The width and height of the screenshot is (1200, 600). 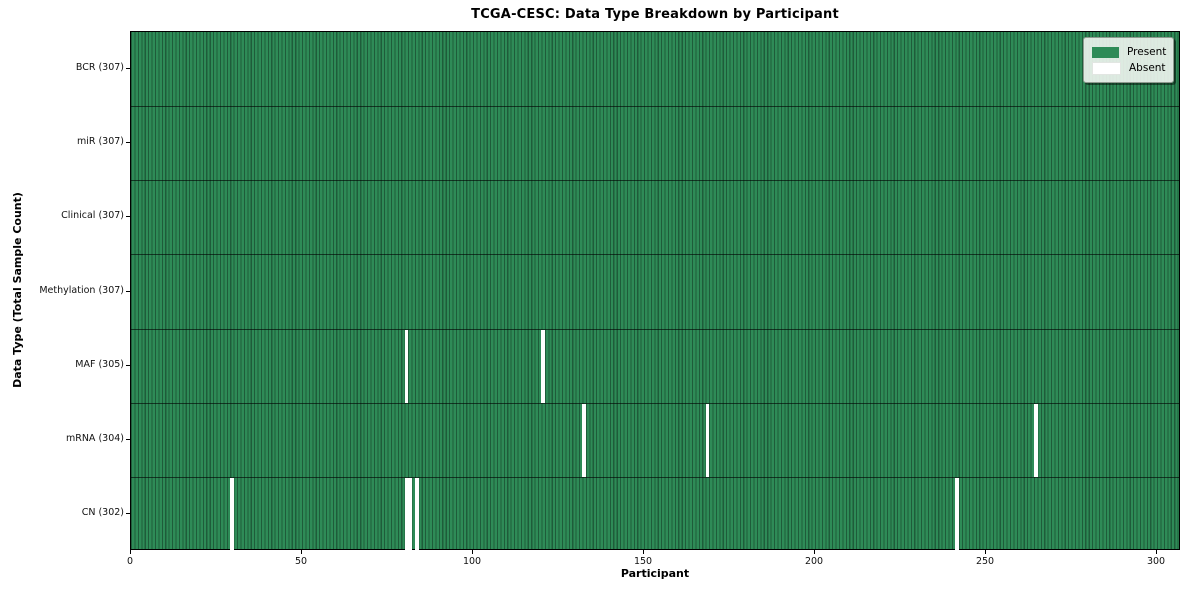 What do you see at coordinates (643, 561) in the screenshot?
I see `x-tick-label-150: 150` at bounding box center [643, 561].